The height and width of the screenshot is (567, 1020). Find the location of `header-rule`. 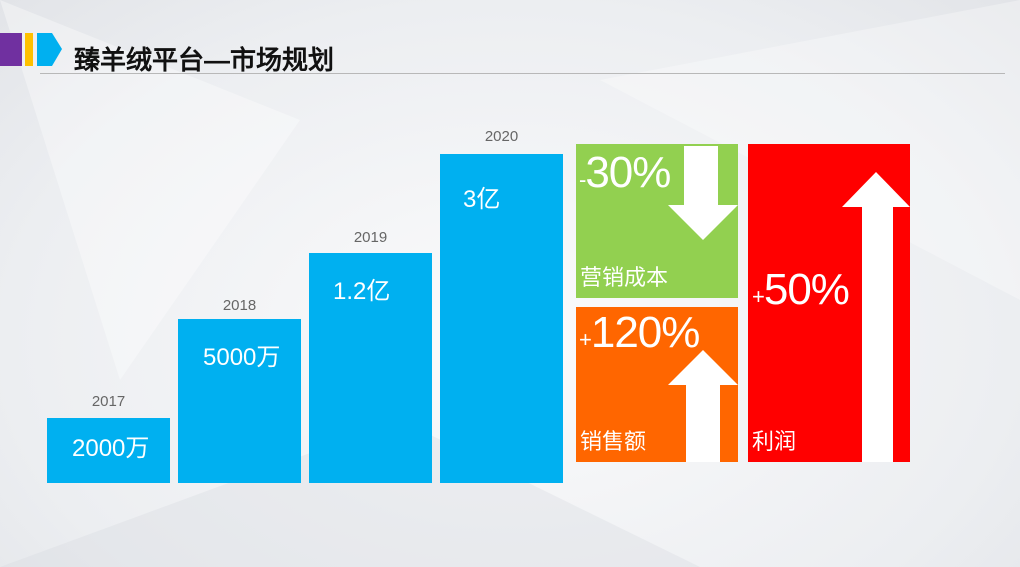

header-rule is located at coordinates (522, 73).